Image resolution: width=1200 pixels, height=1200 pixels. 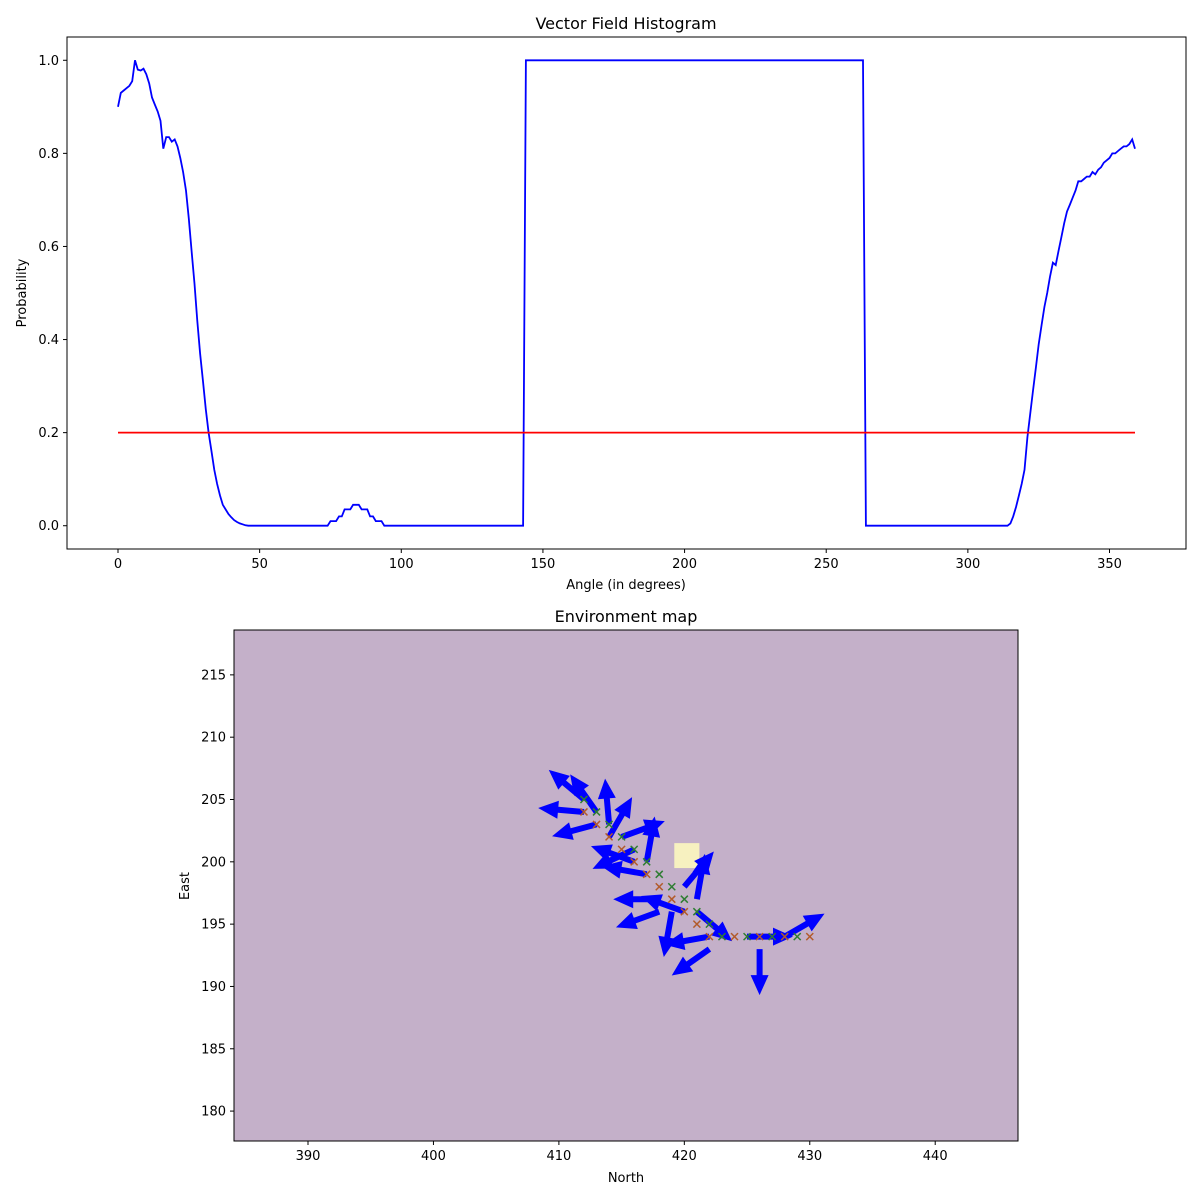 What do you see at coordinates (826, 564) in the screenshot?
I see `vfh-x-tick-label: 250` at bounding box center [826, 564].